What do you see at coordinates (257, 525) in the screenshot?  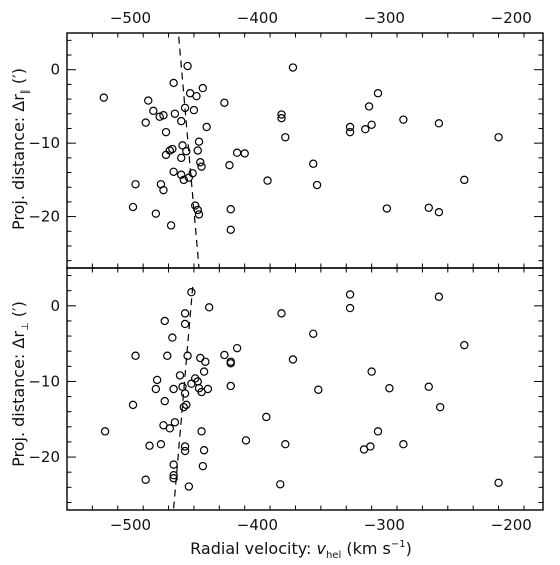 I see `x-tick-label-bottom: −400` at bounding box center [257, 525].